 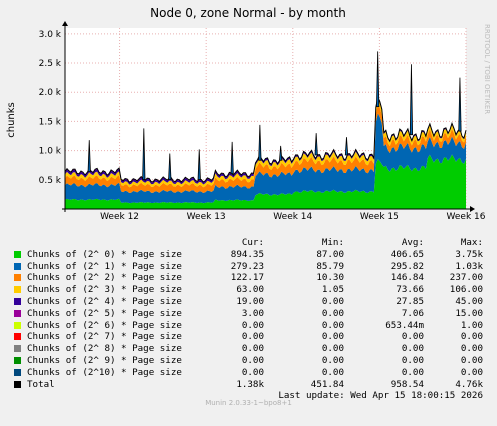 What do you see at coordinates (104, 278) in the screenshot?
I see `legend-name: Chunks of (2^ 2) * Page size` at bounding box center [104, 278].